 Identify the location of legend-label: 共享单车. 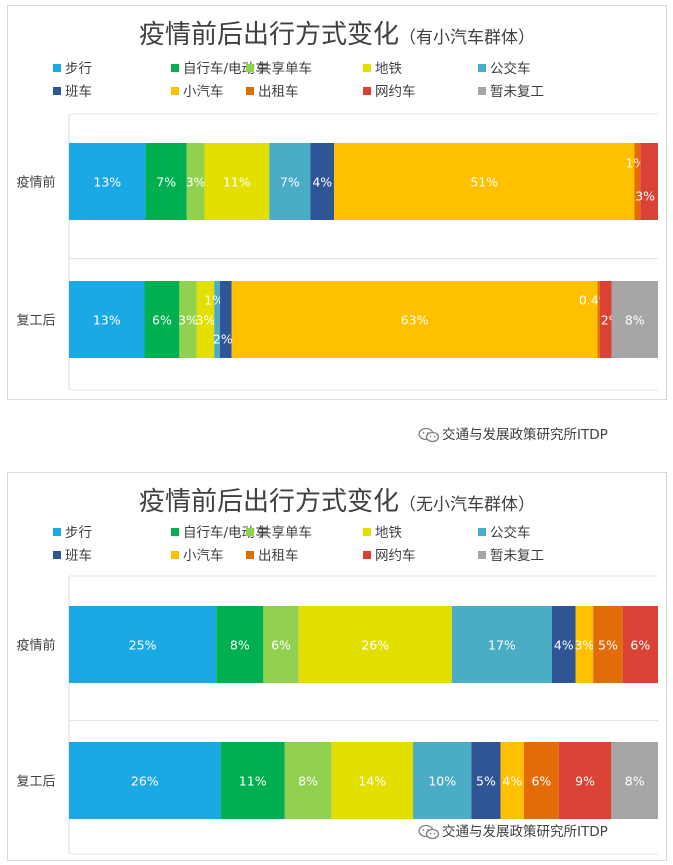
(285, 69).